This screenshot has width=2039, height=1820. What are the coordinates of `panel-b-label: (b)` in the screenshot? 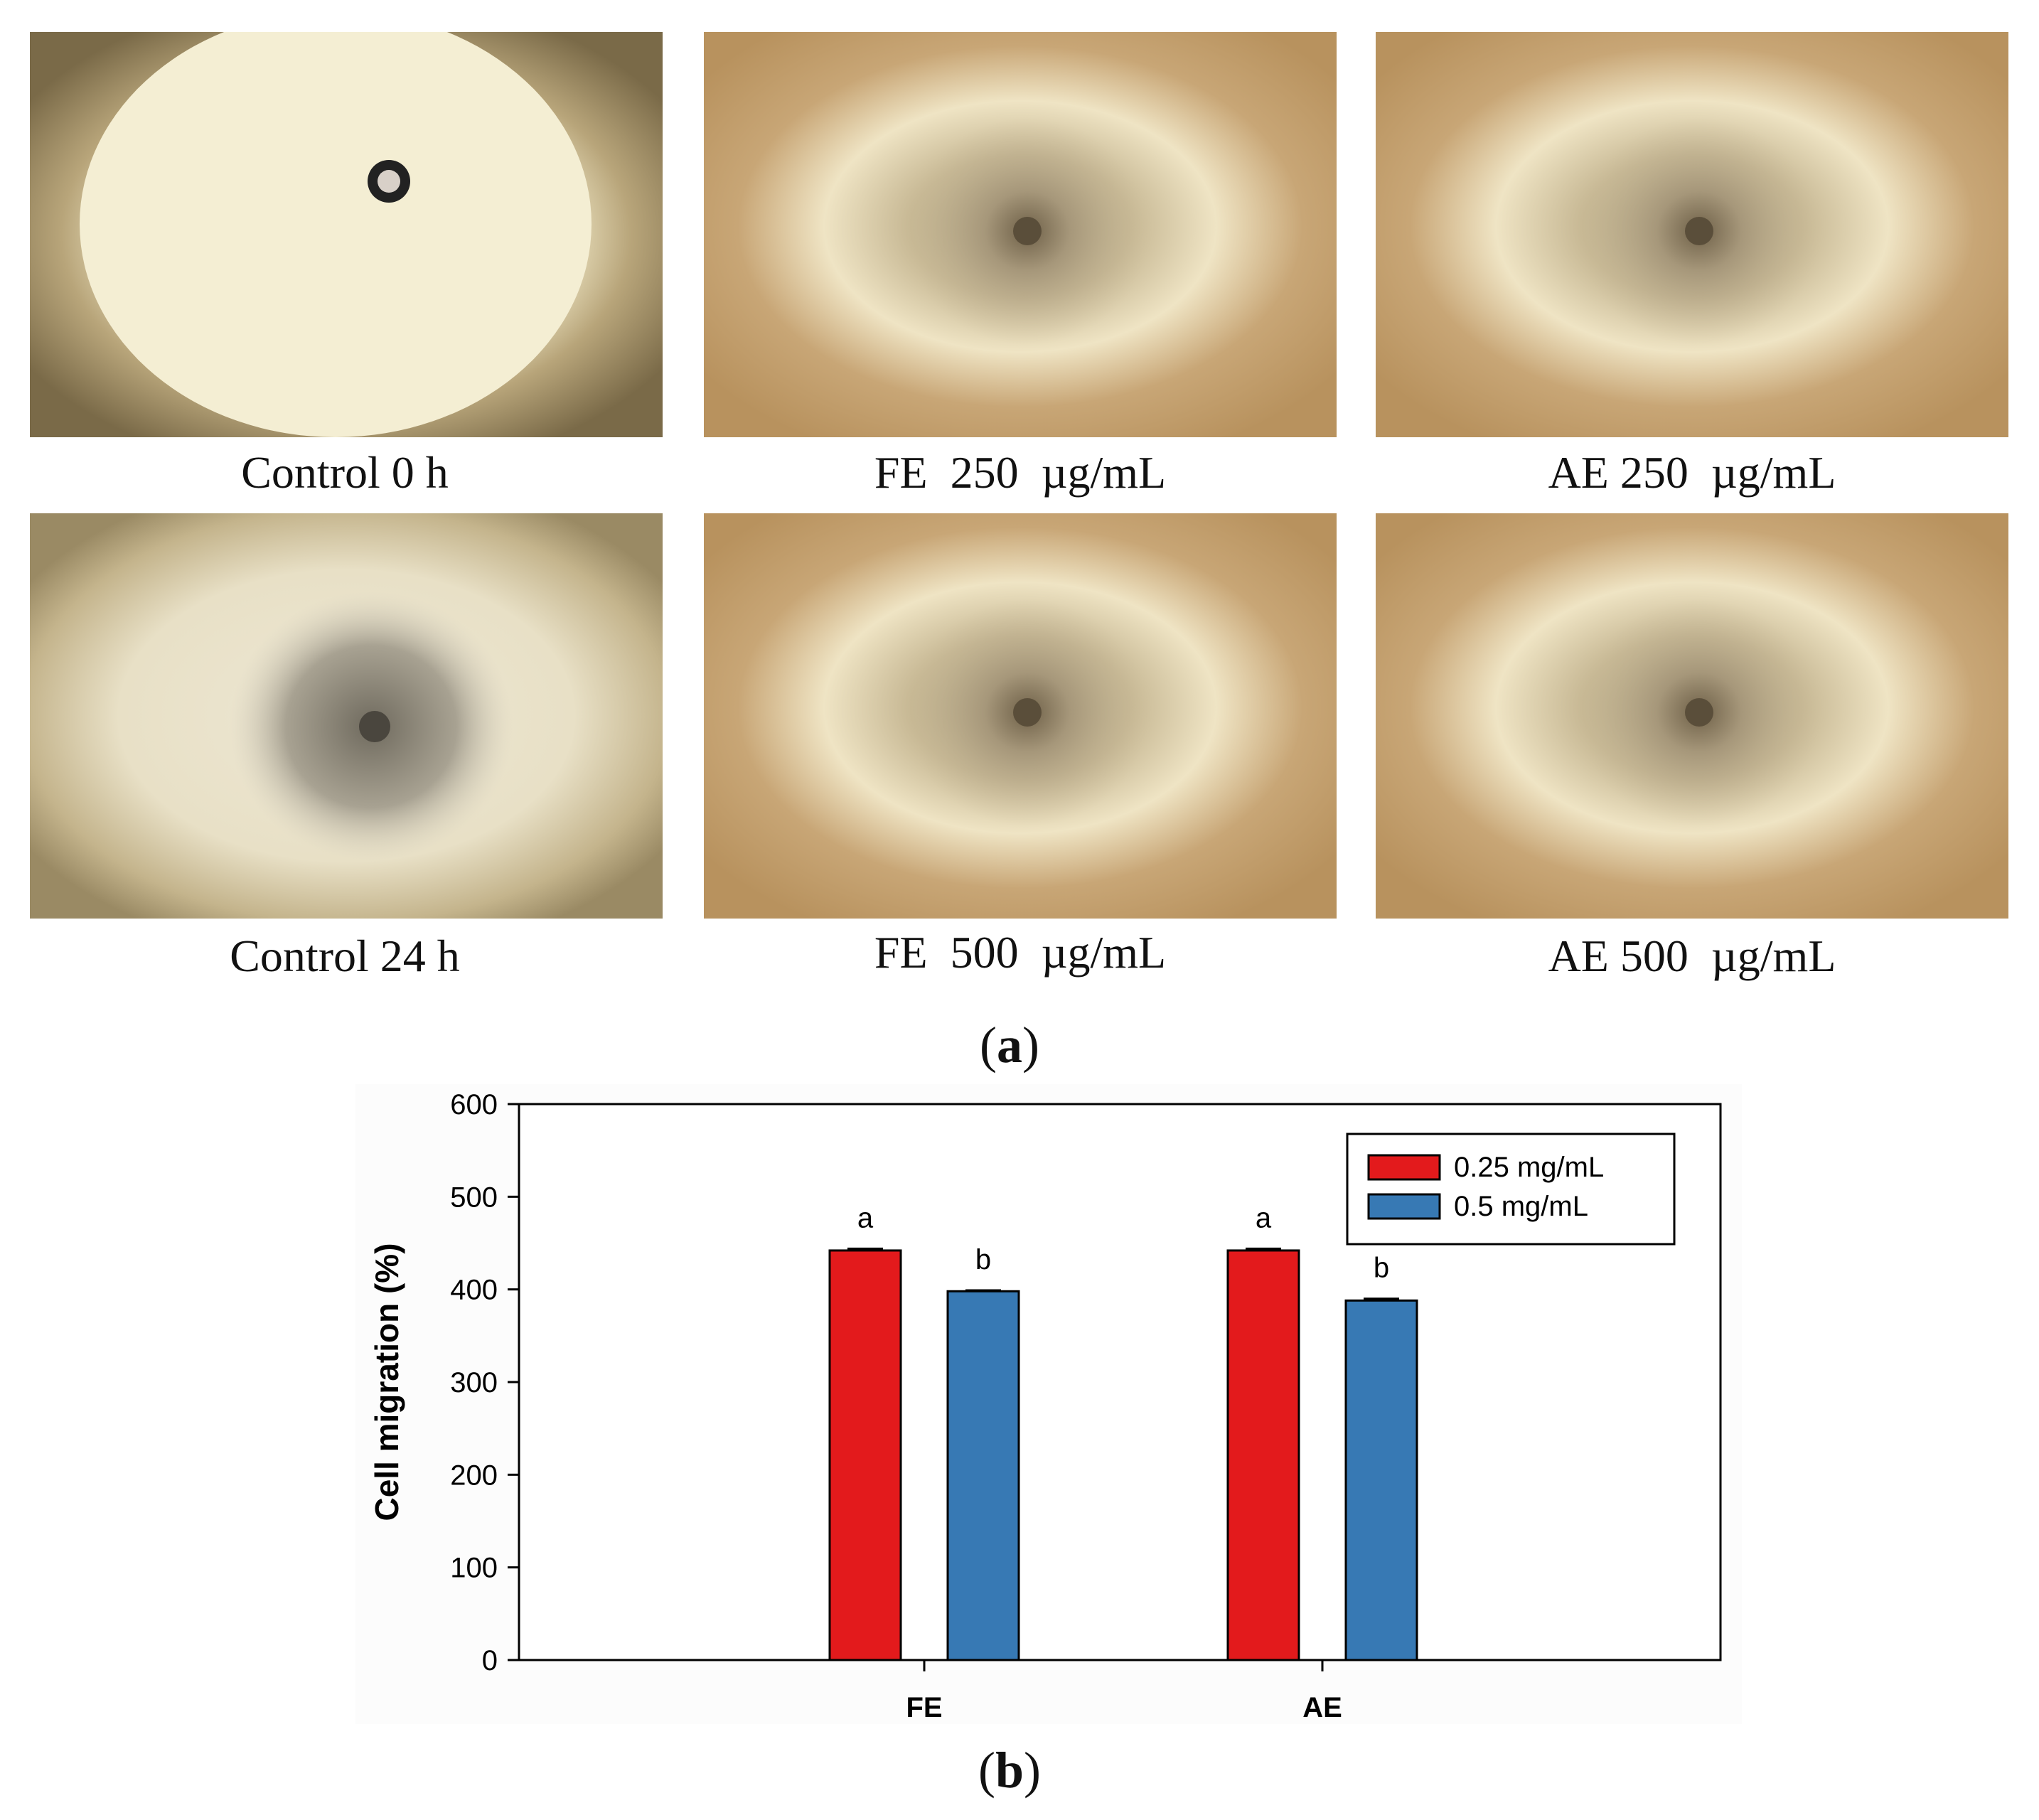 It's located at (1010, 1770).